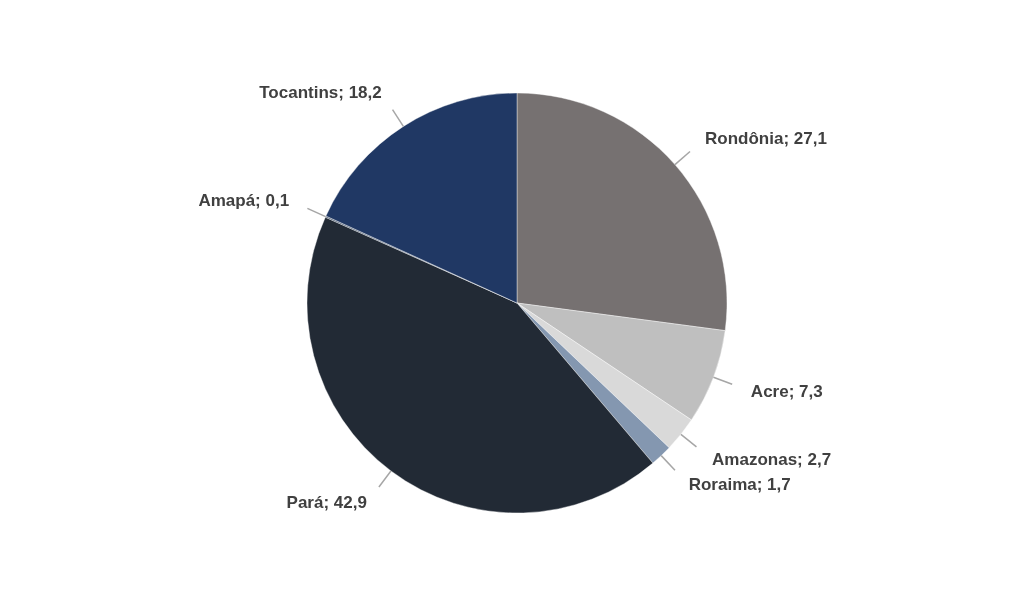 Image resolution: width=1025 pixels, height=591 pixels. What do you see at coordinates (772, 459) in the screenshot?
I see `slice-label: Amazonas; 2,7` at bounding box center [772, 459].